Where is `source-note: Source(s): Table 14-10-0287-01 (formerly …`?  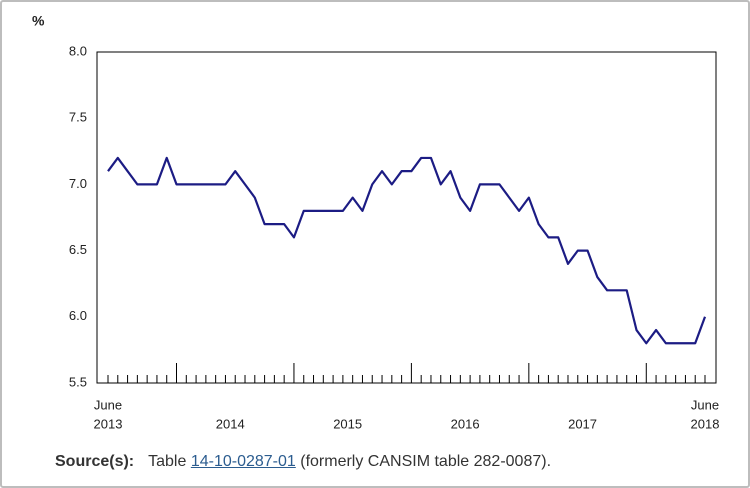 source-note: Source(s): Table 14-10-0287-01 (formerly … is located at coordinates (303, 462).